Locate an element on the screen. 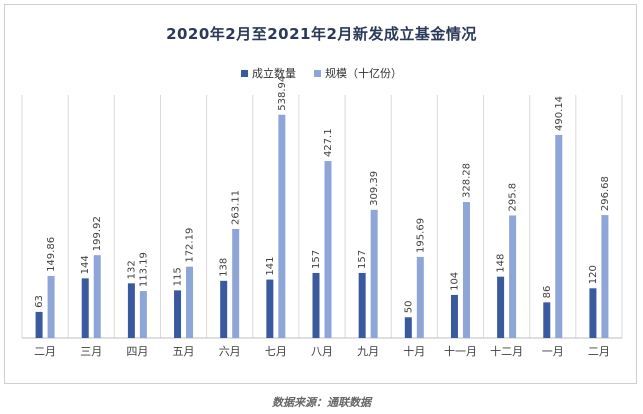 The image size is (643, 414). x-tick-label: 十月 is located at coordinates (414, 351).